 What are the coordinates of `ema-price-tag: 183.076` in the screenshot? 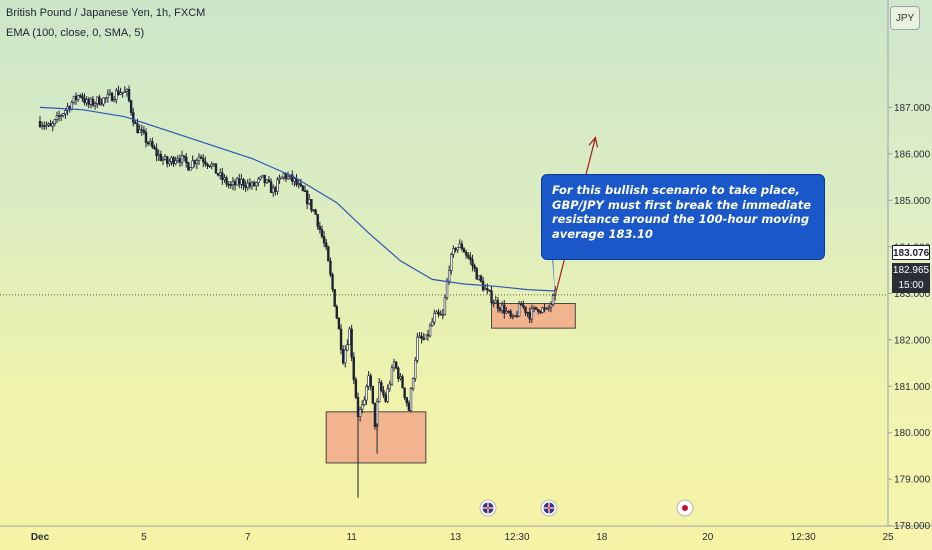 It's located at (911, 252).